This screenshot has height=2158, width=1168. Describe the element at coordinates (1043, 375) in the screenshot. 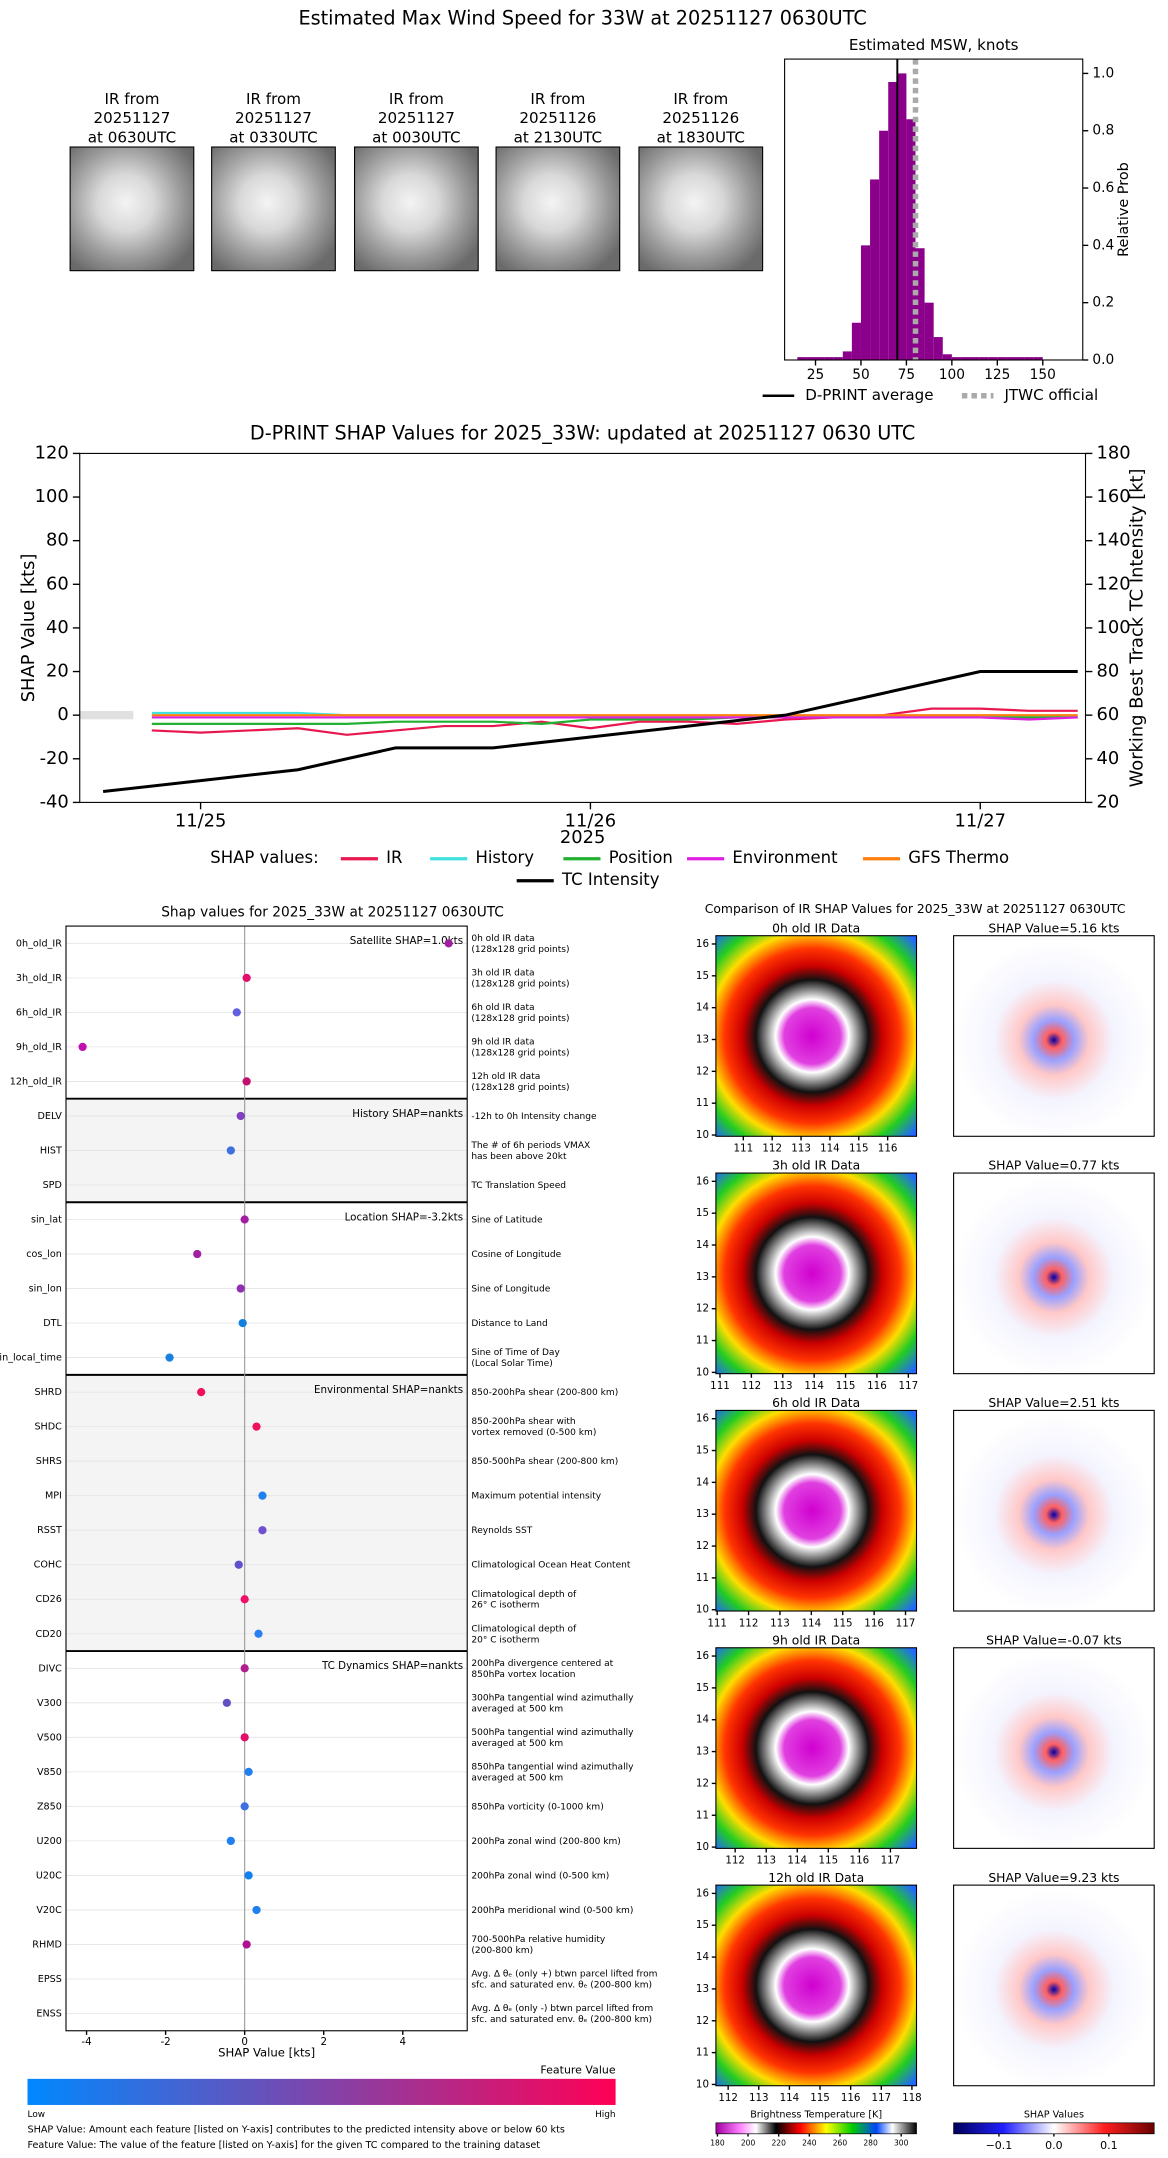

I see `x-tick-label: 150` at that location.